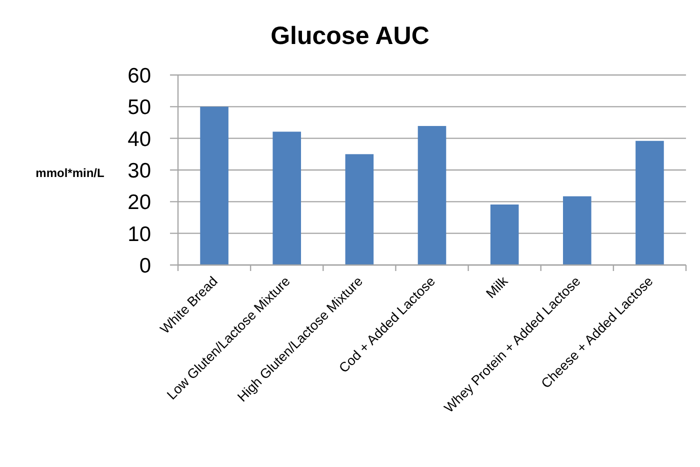  I want to click on y-tick-label: 40, so click(139, 139).